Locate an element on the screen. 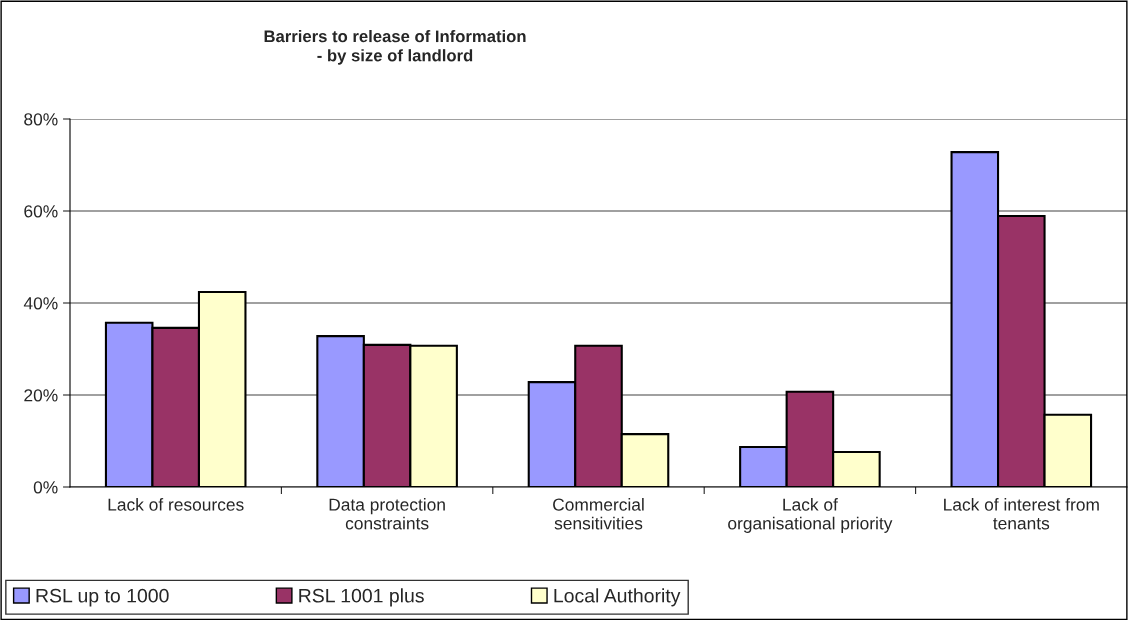 This screenshot has height=620, width=1128. legend-label: Local Authority is located at coordinates (617, 597).